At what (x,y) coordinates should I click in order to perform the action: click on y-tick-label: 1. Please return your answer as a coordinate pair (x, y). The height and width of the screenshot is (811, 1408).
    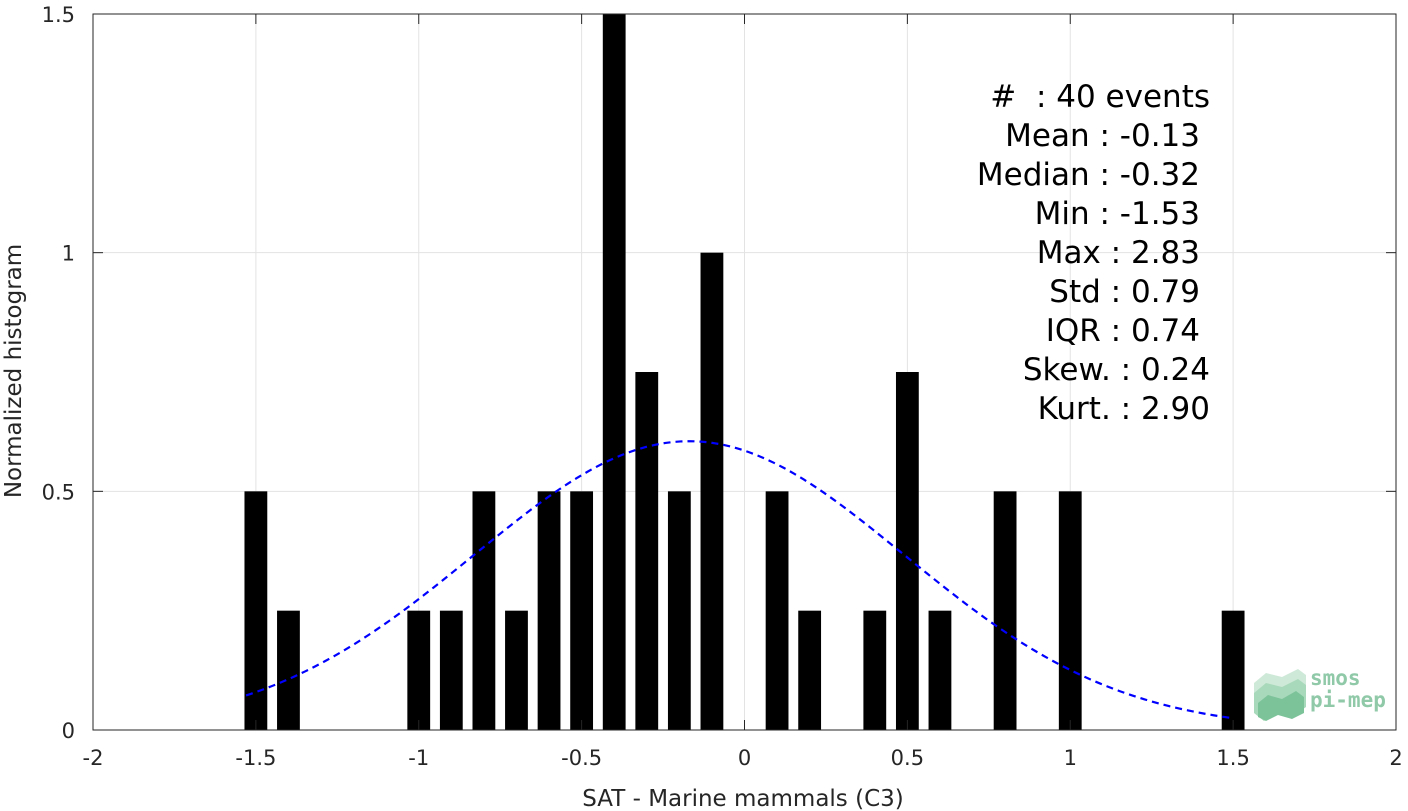
    Looking at the image, I should click on (68, 254).